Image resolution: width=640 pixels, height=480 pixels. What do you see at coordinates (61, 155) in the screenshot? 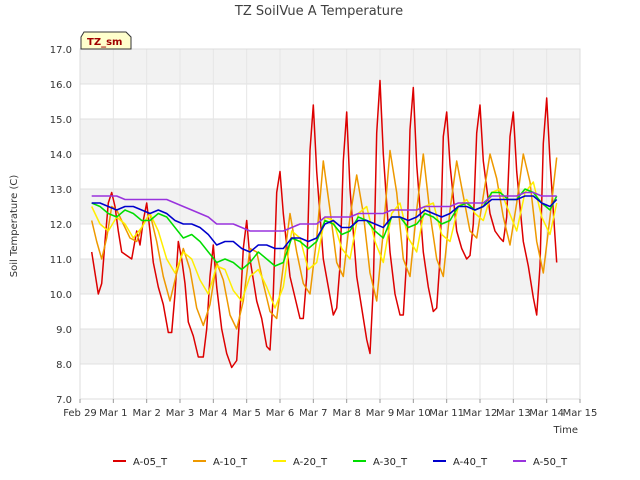
I see `y-tick-label: 14.0` at bounding box center [61, 155].